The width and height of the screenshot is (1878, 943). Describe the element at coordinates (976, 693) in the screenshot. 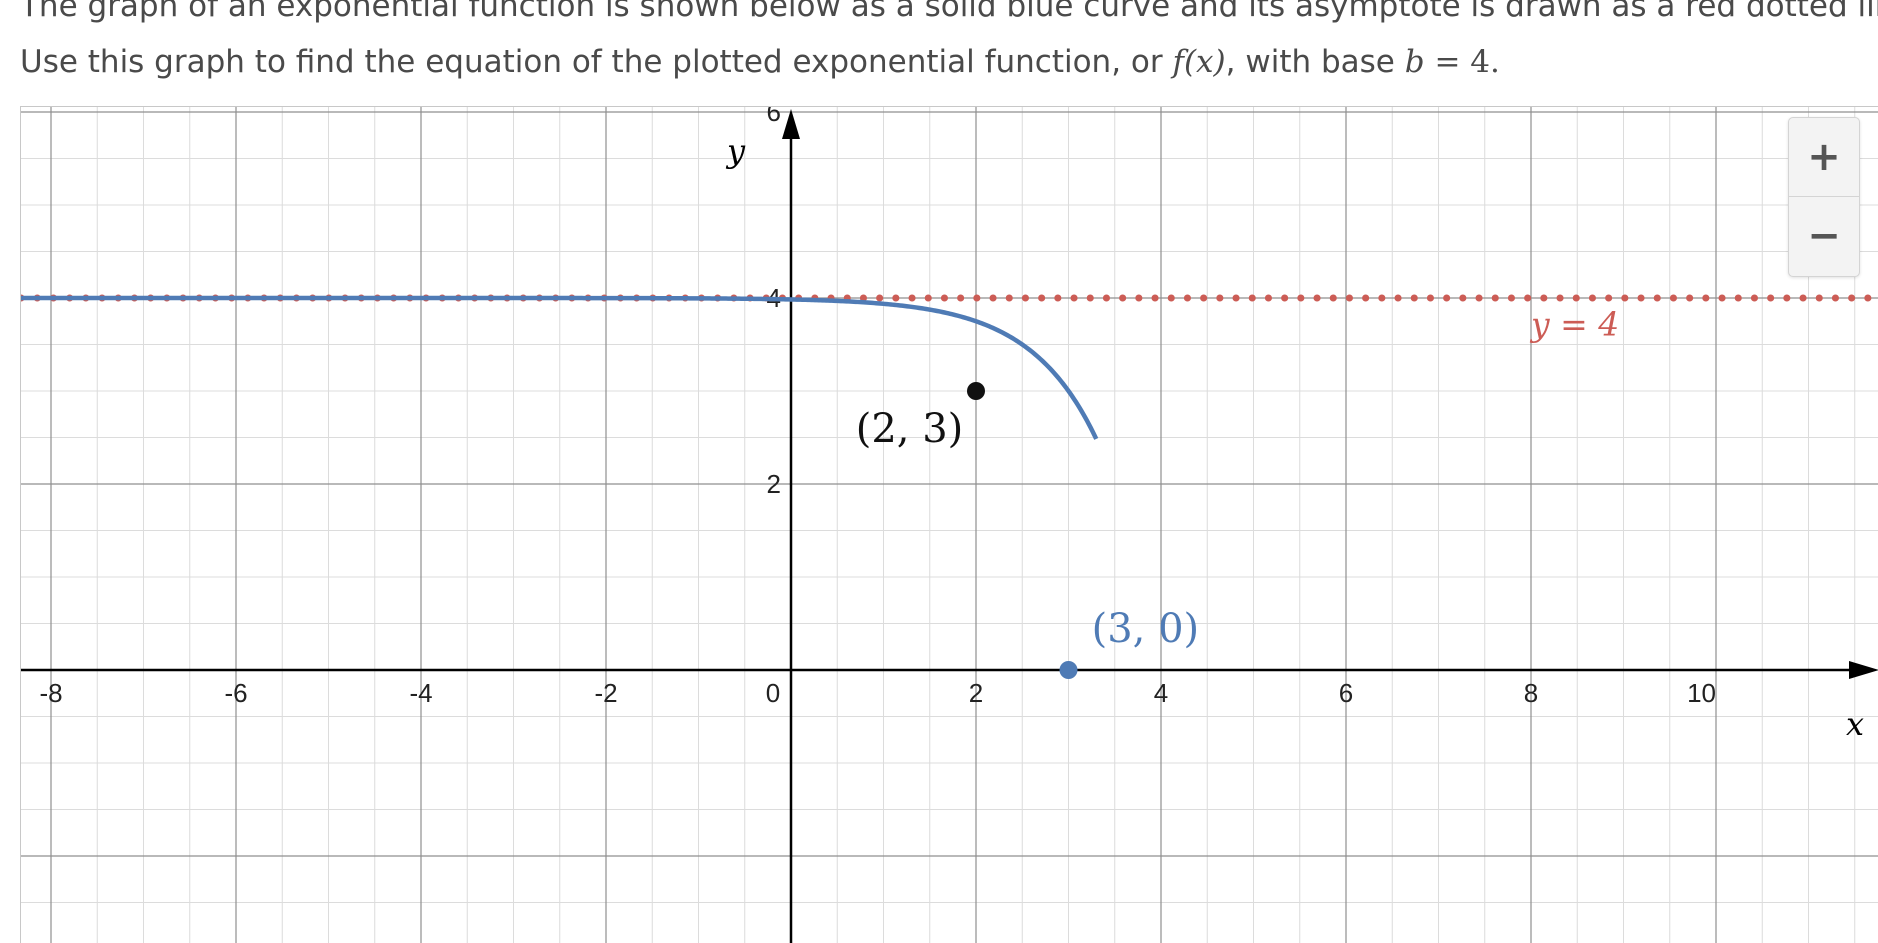

I see `x-tick-label: 2` at that location.